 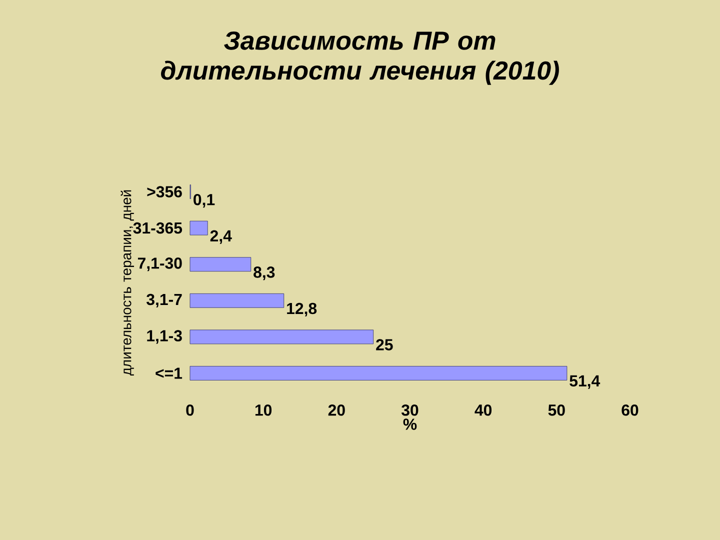 What do you see at coordinates (221, 237) in the screenshot?
I see `data-label: 2,4` at bounding box center [221, 237].